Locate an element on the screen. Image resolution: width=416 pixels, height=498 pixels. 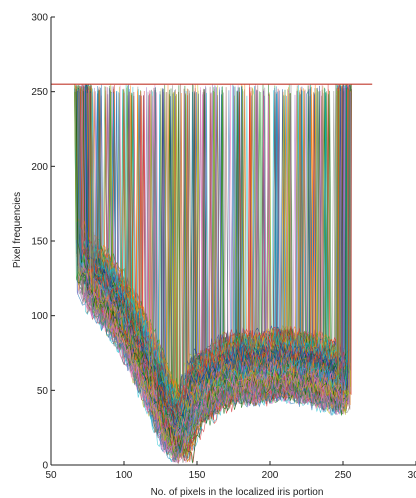
y-tick-label: 100 is located at coordinates (39, 316).